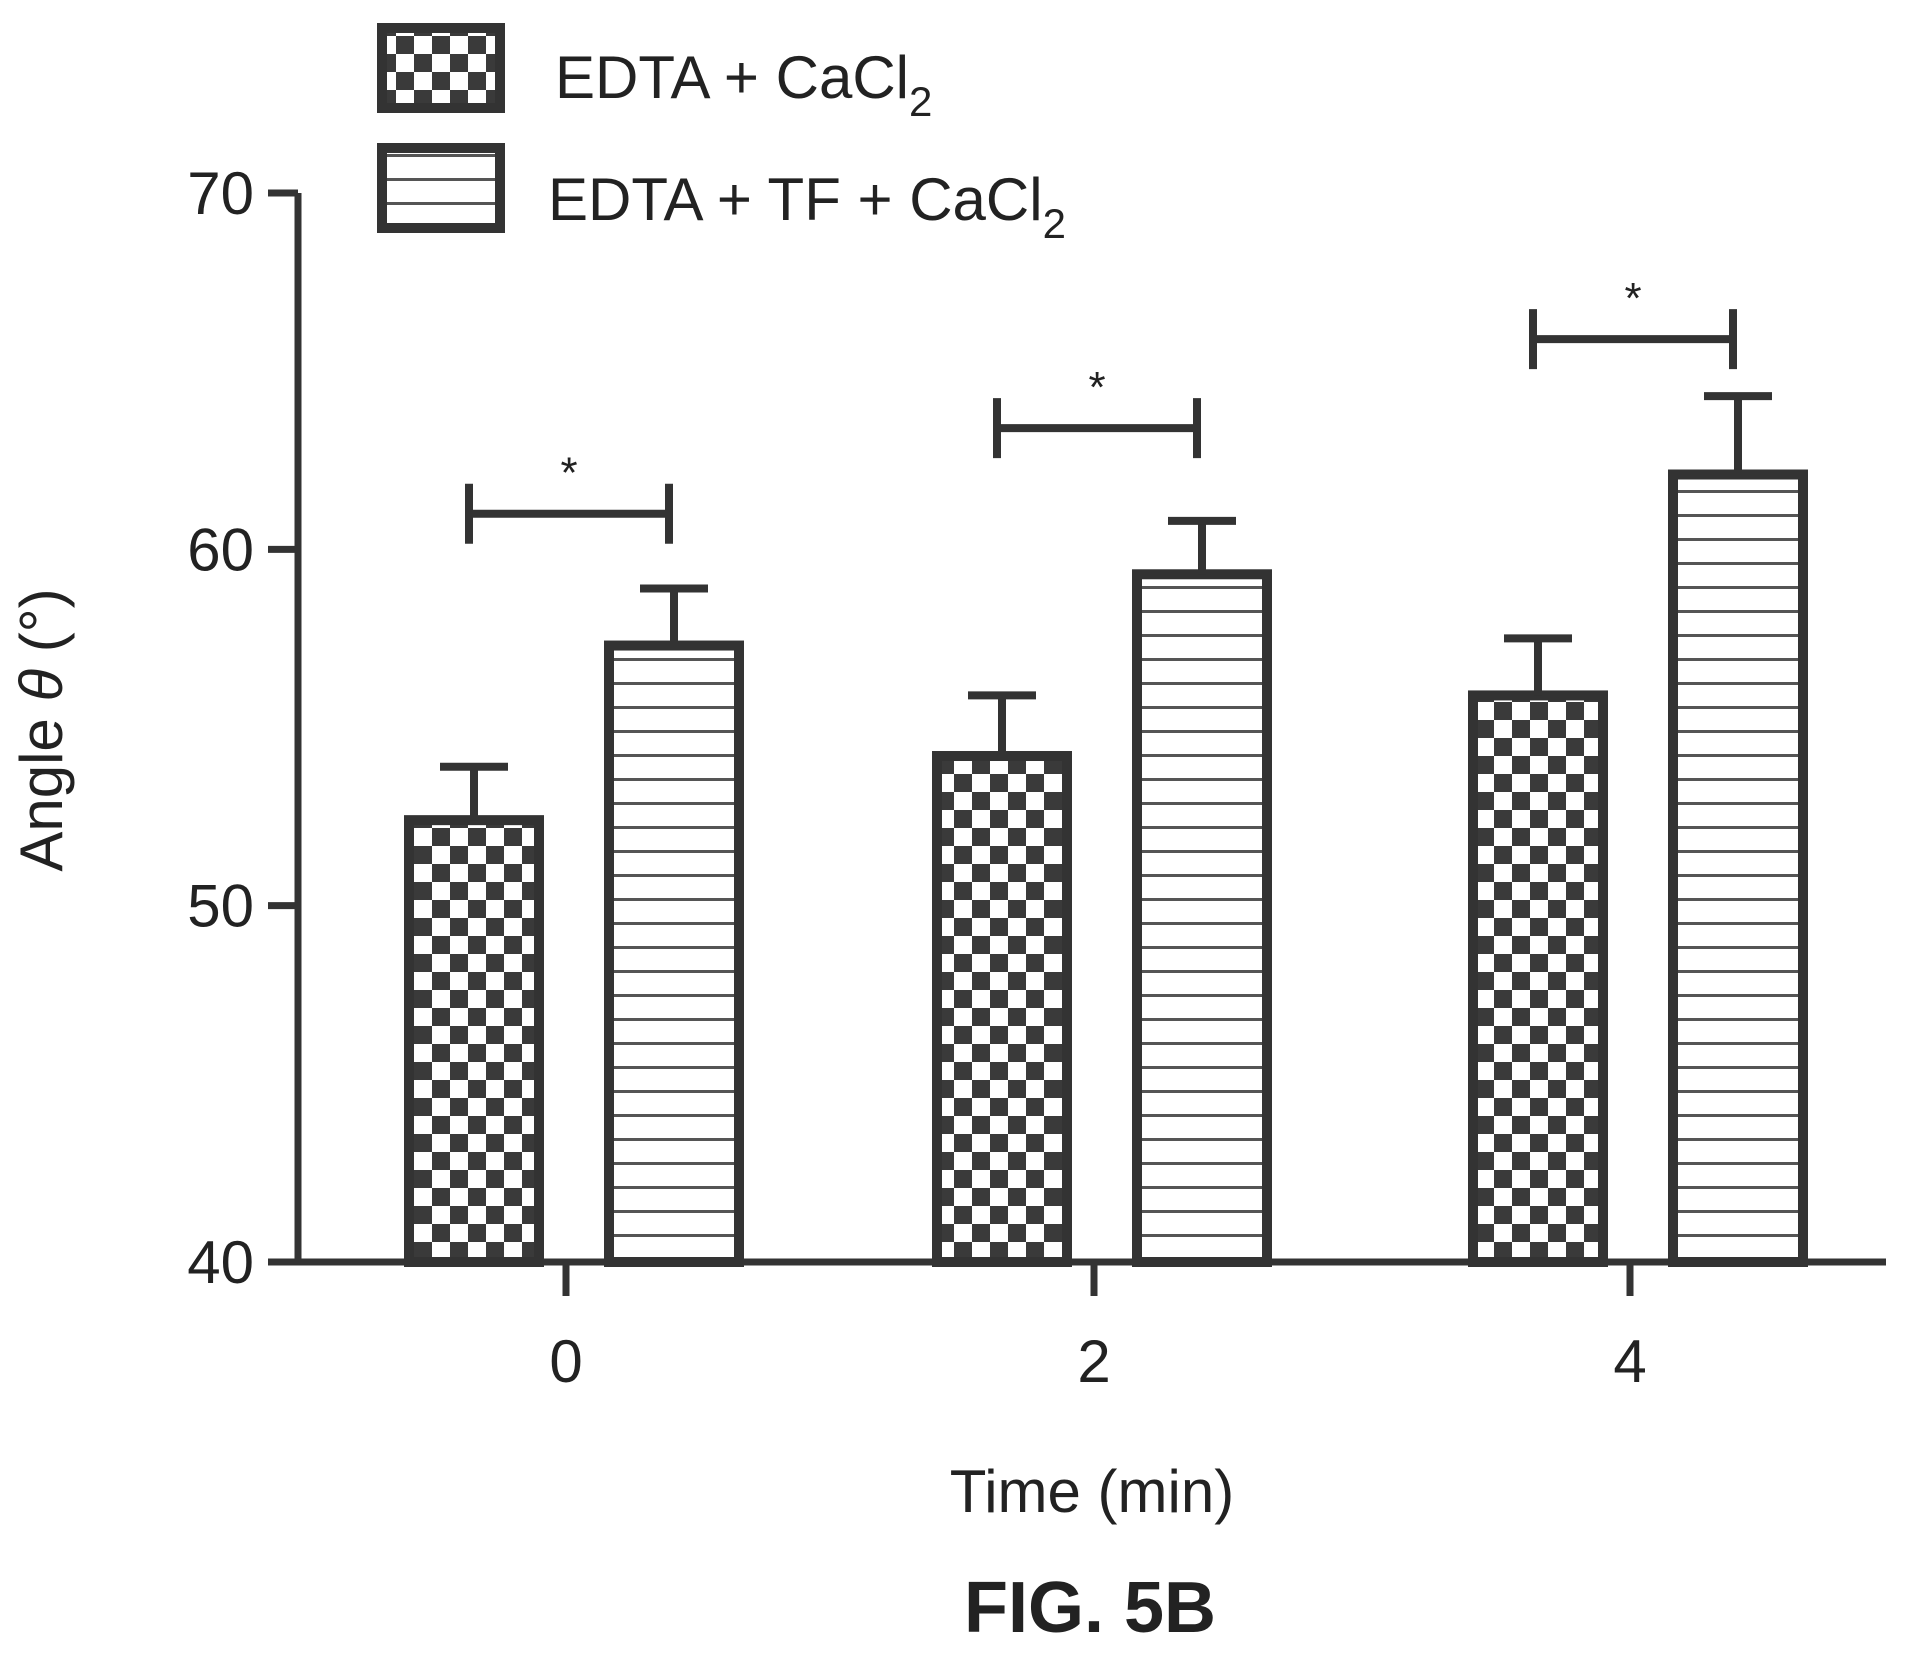 This screenshot has width=1916, height=1673. Describe the element at coordinates (1093, 1361) in the screenshot. I see `x-tick-label: 2` at that location.